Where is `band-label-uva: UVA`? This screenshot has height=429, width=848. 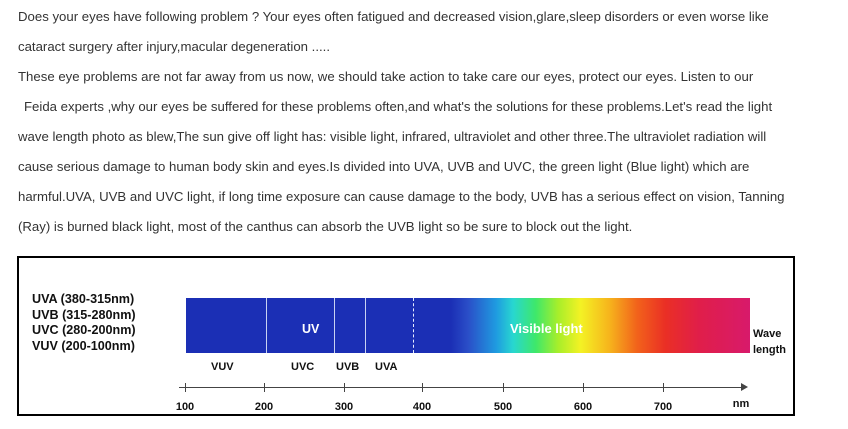
band-label-uva: UVA is located at coordinates (386, 367).